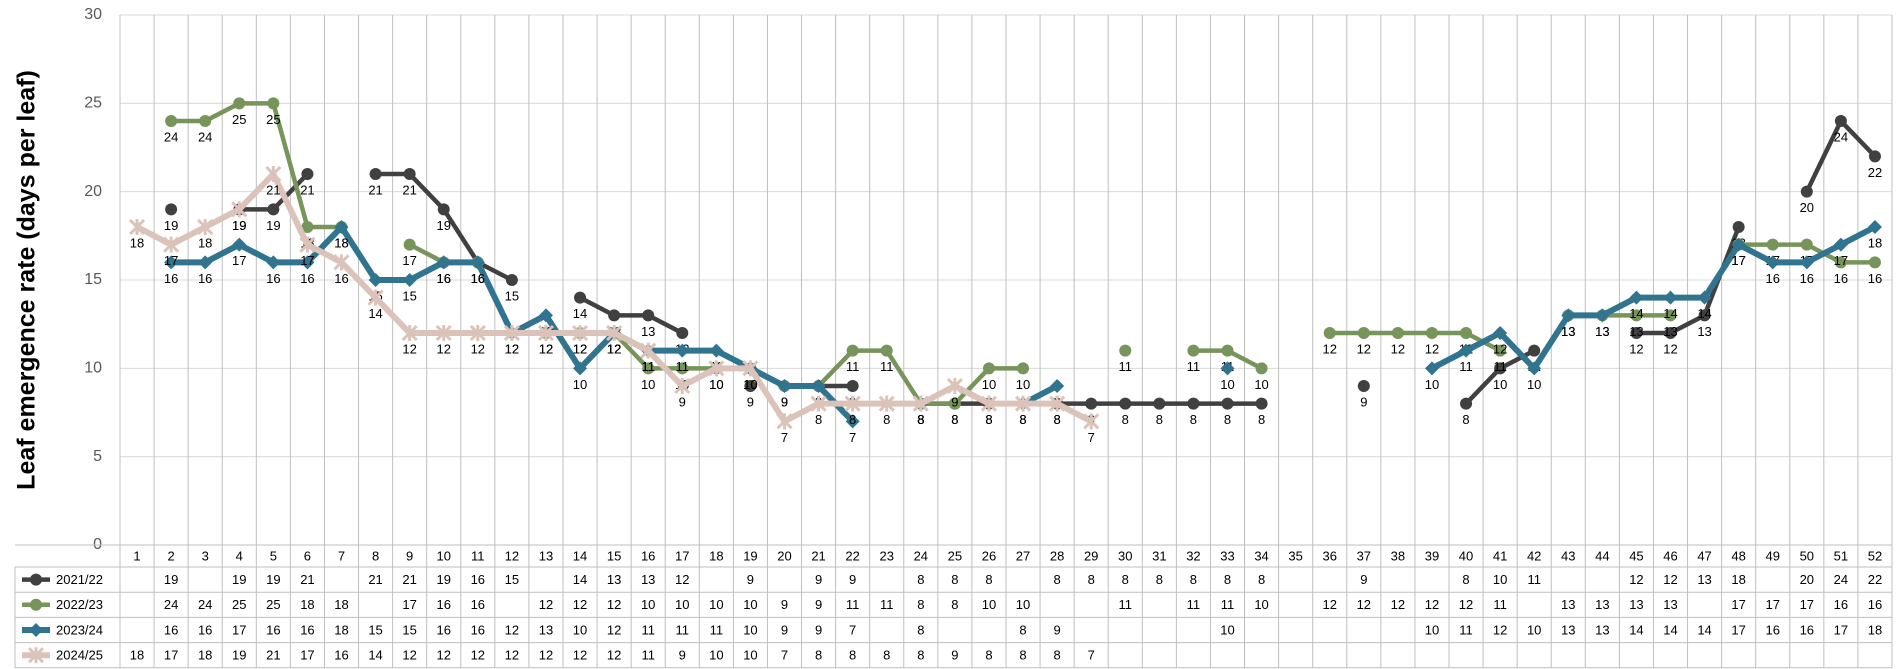  What do you see at coordinates (273, 119) in the screenshot?
I see `data-label: 25` at bounding box center [273, 119].